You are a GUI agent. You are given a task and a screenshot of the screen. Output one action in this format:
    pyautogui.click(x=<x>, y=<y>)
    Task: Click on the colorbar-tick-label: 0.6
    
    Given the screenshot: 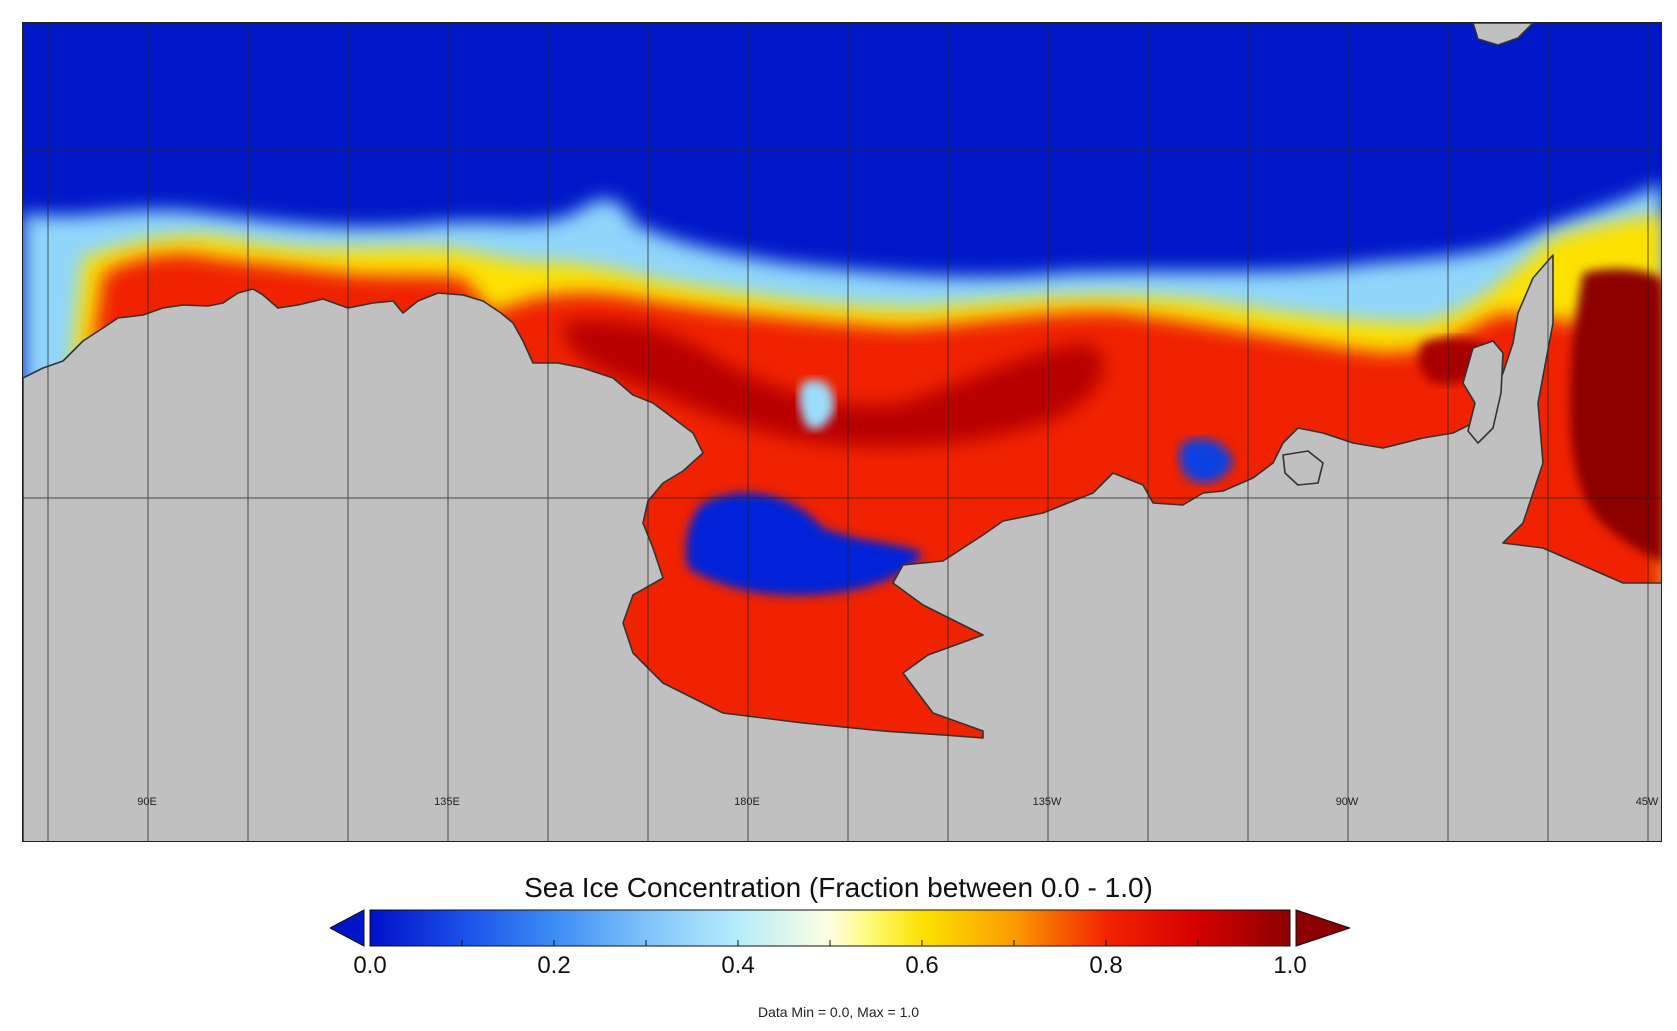 What is the action you would take?
    pyautogui.click(x=922, y=965)
    